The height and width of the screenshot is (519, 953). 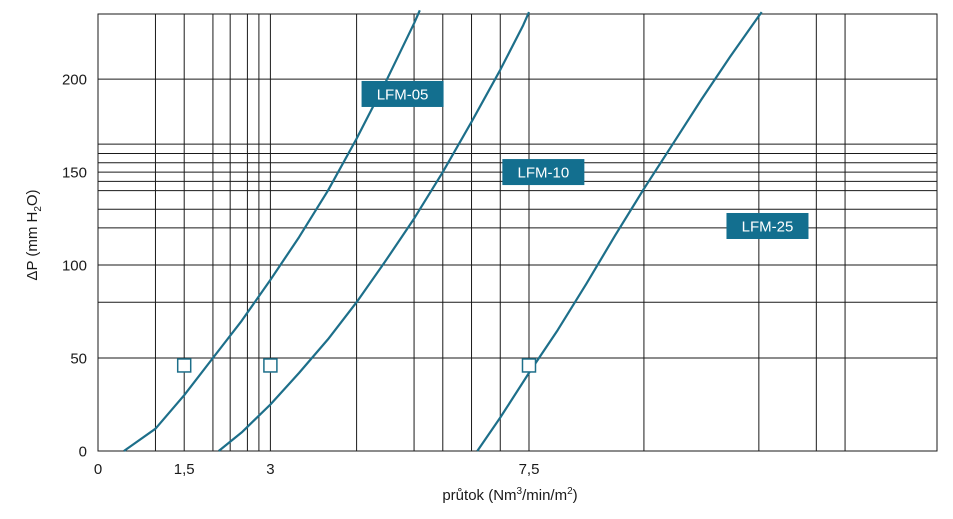 What do you see at coordinates (83, 452) in the screenshot?
I see `y-tick-label: 0` at bounding box center [83, 452].